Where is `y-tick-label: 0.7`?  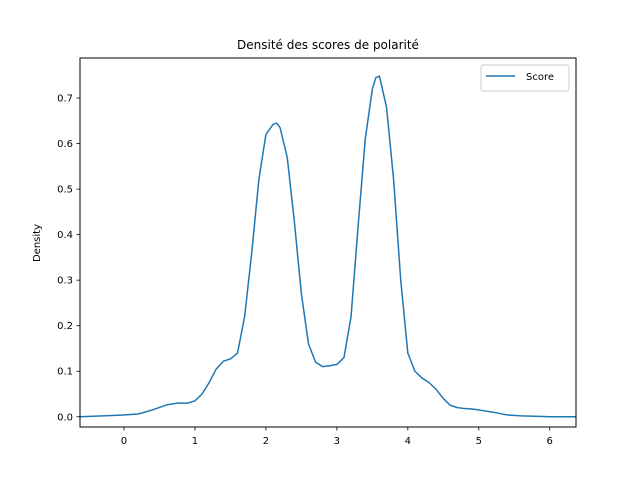
y-tick-label: 0.7 is located at coordinates (65, 99).